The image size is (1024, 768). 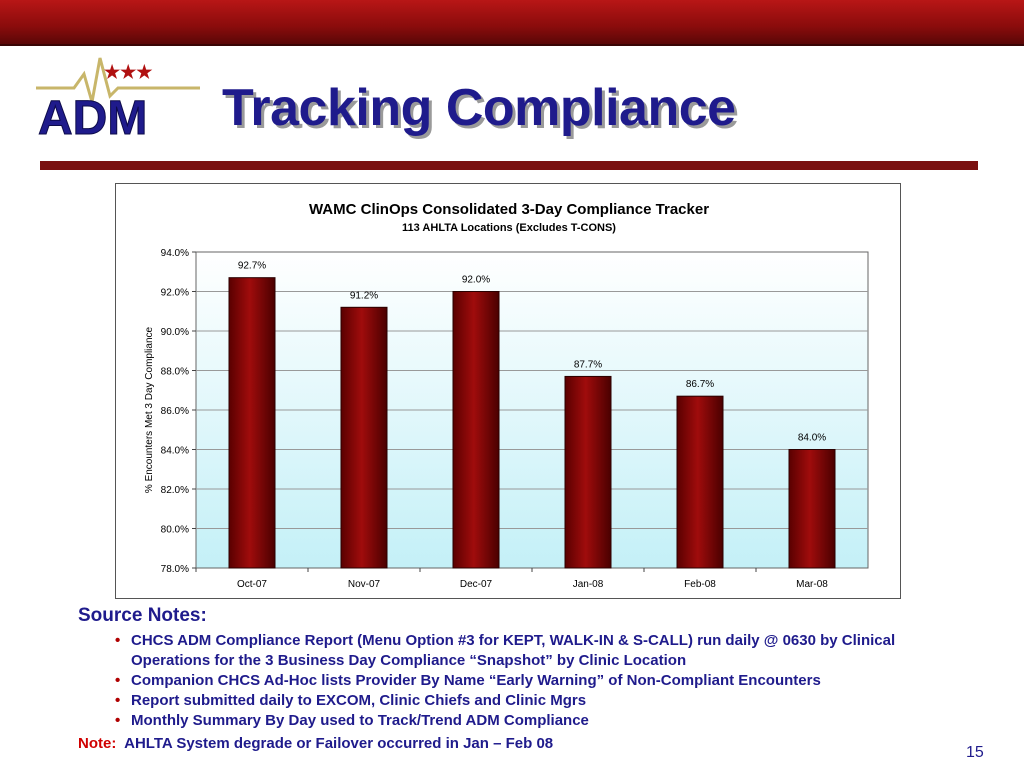 What do you see at coordinates (175, 490) in the screenshot?
I see `y-tick-label: 82.0%` at bounding box center [175, 490].